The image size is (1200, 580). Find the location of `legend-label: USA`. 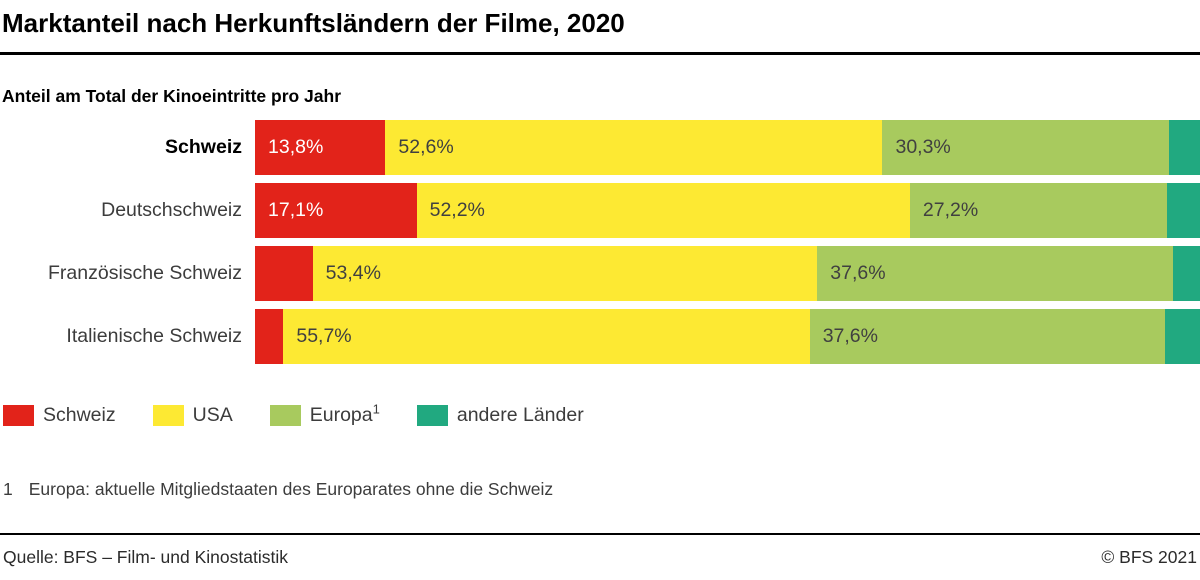

legend-label: USA is located at coordinates (212, 414).